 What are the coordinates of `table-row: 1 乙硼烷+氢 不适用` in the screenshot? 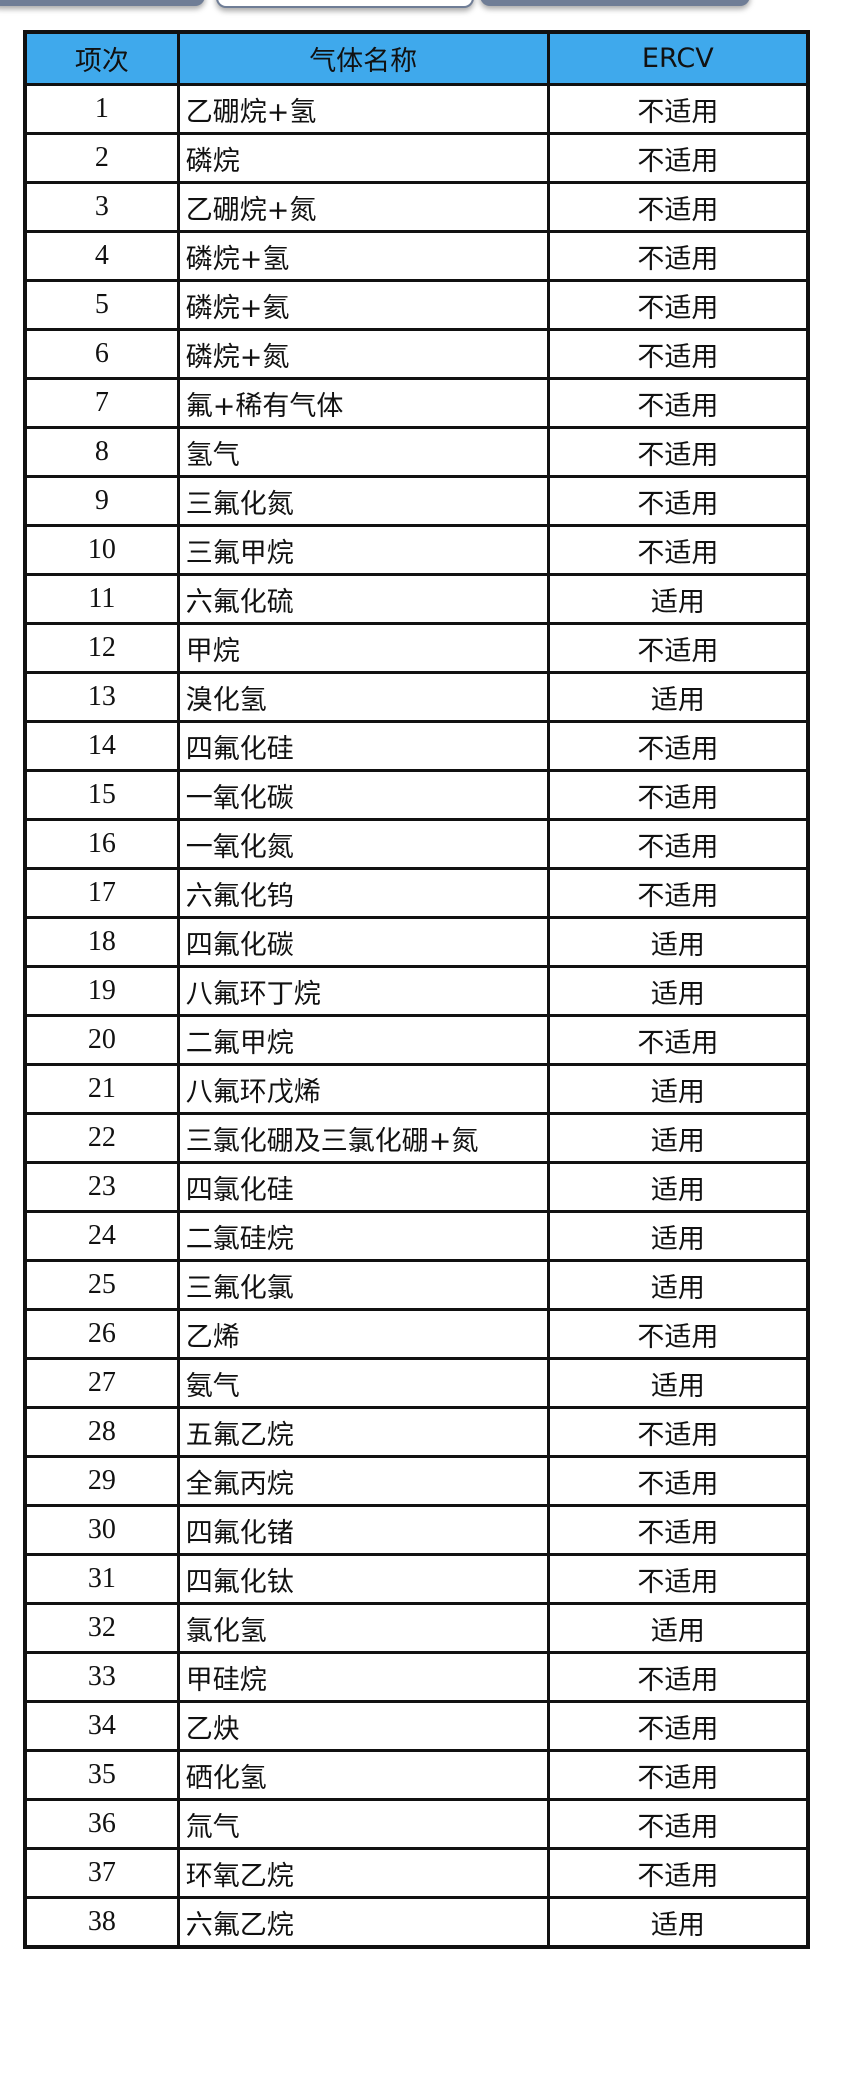 It's located at (416, 109).